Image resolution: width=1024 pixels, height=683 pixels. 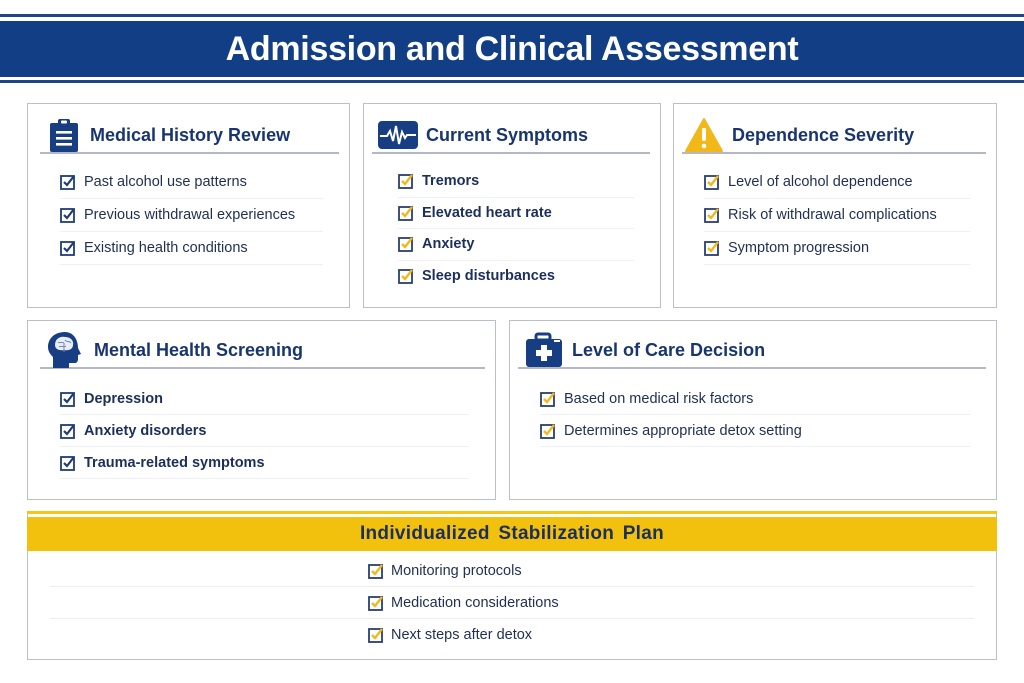 I want to click on list-item: Anxiety, so click(x=516, y=245).